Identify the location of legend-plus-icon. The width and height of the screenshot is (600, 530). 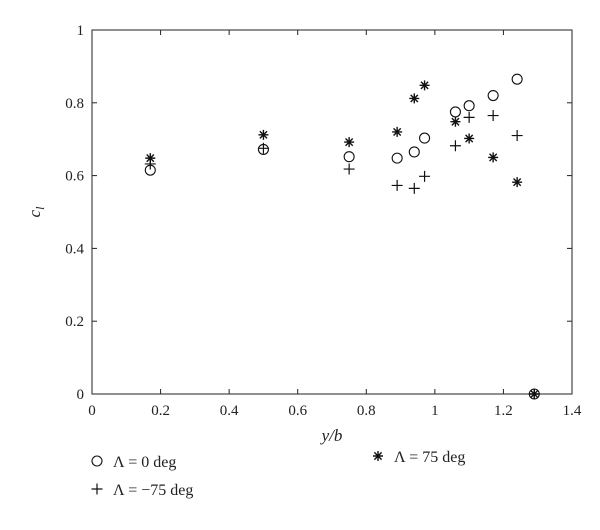
(97, 489).